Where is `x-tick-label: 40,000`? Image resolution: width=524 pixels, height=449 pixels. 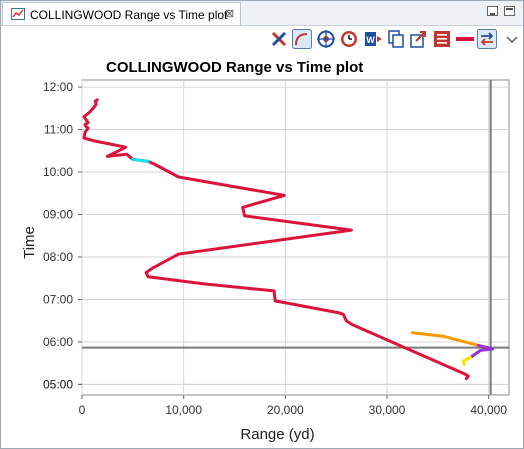 x-tick-label: 40,000 is located at coordinates (488, 410).